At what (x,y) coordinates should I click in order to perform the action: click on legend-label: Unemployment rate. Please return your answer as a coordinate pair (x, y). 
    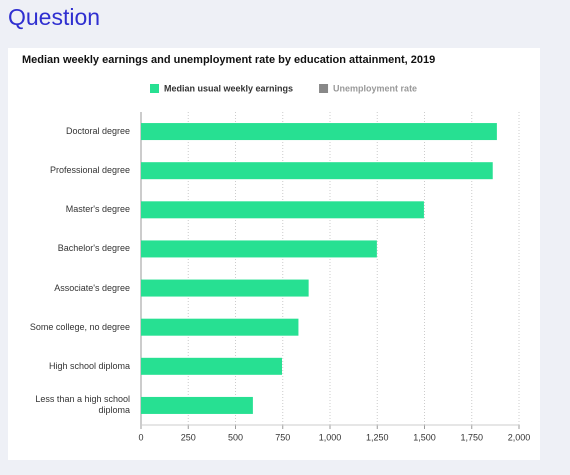
    Looking at the image, I should click on (375, 88).